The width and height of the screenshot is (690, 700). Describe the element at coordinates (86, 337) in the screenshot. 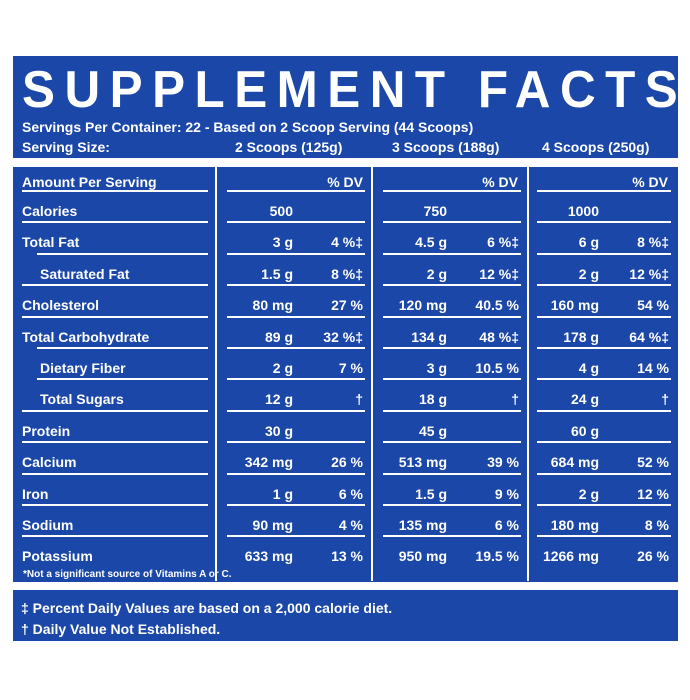

I see `nutrient-name: Total Carbohydrate` at that location.